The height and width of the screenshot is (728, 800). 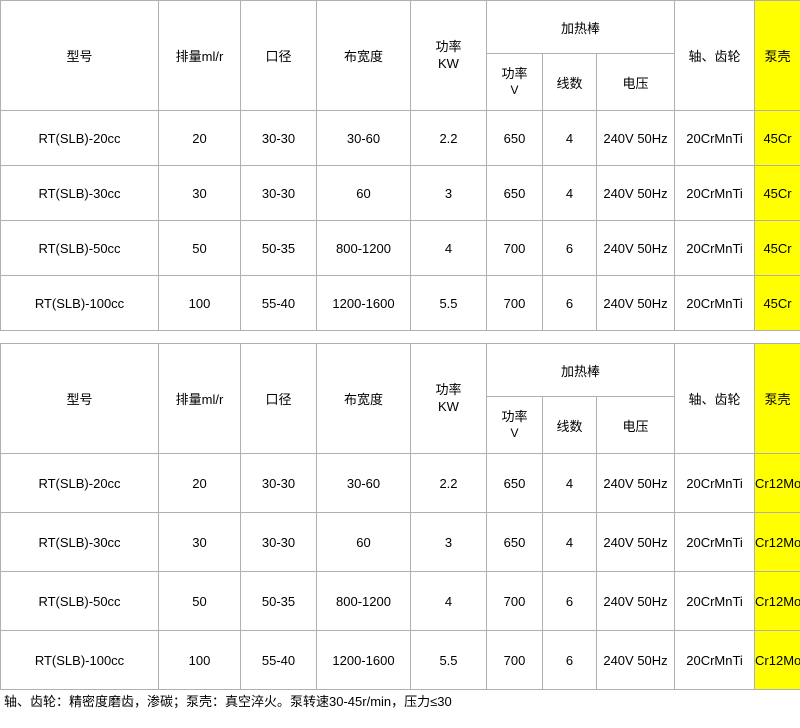 What do you see at coordinates (199, 601) in the screenshot?
I see `cell-displacement: 50` at bounding box center [199, 601].